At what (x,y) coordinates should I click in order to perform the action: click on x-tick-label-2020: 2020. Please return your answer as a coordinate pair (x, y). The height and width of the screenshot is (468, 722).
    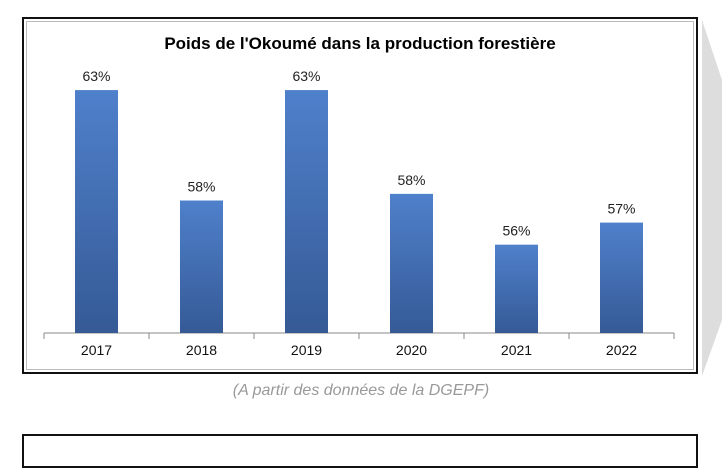
    Looking at the image, I should click on (411, 350).